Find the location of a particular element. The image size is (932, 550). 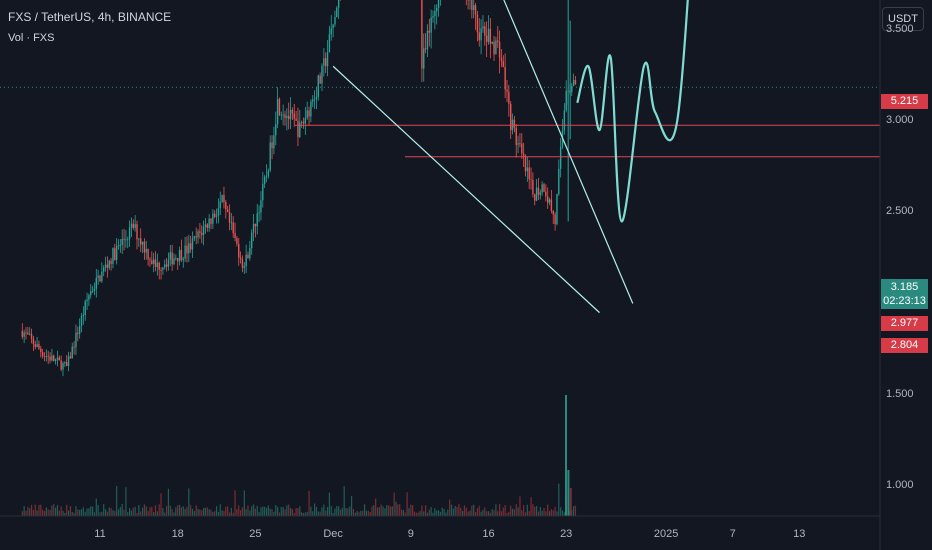

current-price-value: 3.185 is located at coordinates (904, 287).